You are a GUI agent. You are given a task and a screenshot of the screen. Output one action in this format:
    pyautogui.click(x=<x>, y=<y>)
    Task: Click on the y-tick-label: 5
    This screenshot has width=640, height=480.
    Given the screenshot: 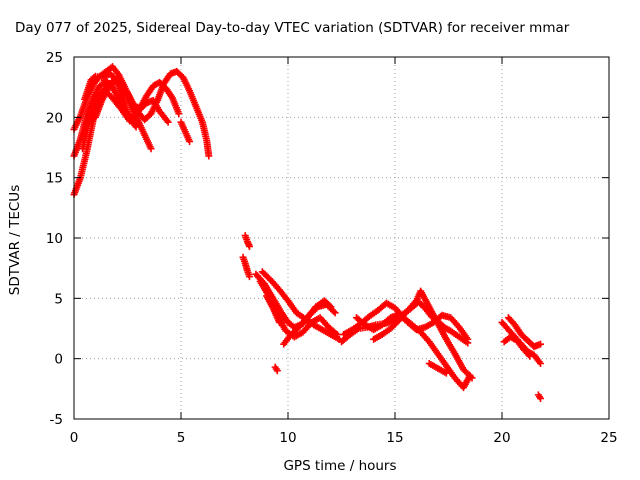 What is the action you would take?
    pyautogui.click(x=58, y=299)
    